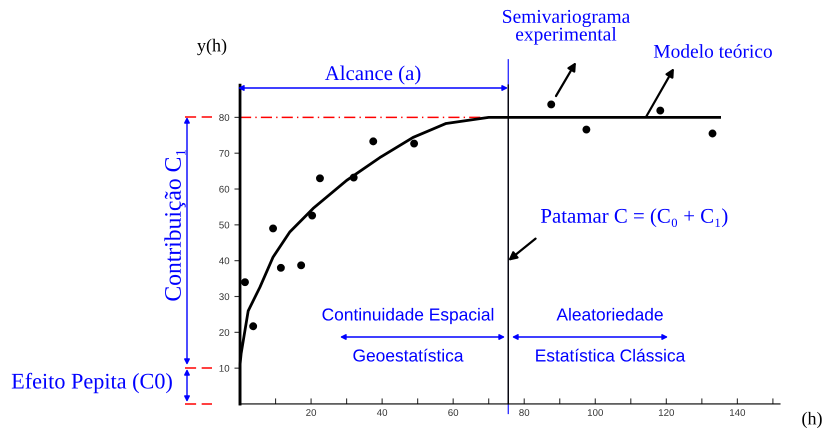  What do you see at coordinates (596, 412) in the screenshot?
I see `x-tick-label: 100` at bounding box center [596, 412].